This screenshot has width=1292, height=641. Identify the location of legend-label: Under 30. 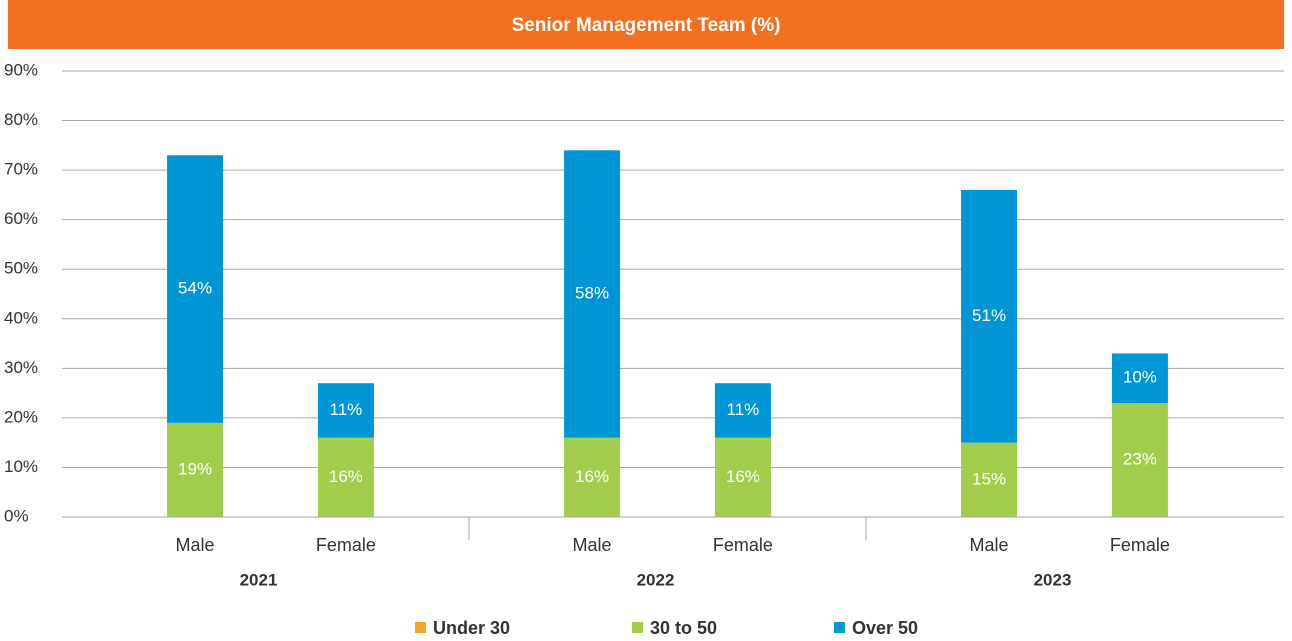
(471, 628).